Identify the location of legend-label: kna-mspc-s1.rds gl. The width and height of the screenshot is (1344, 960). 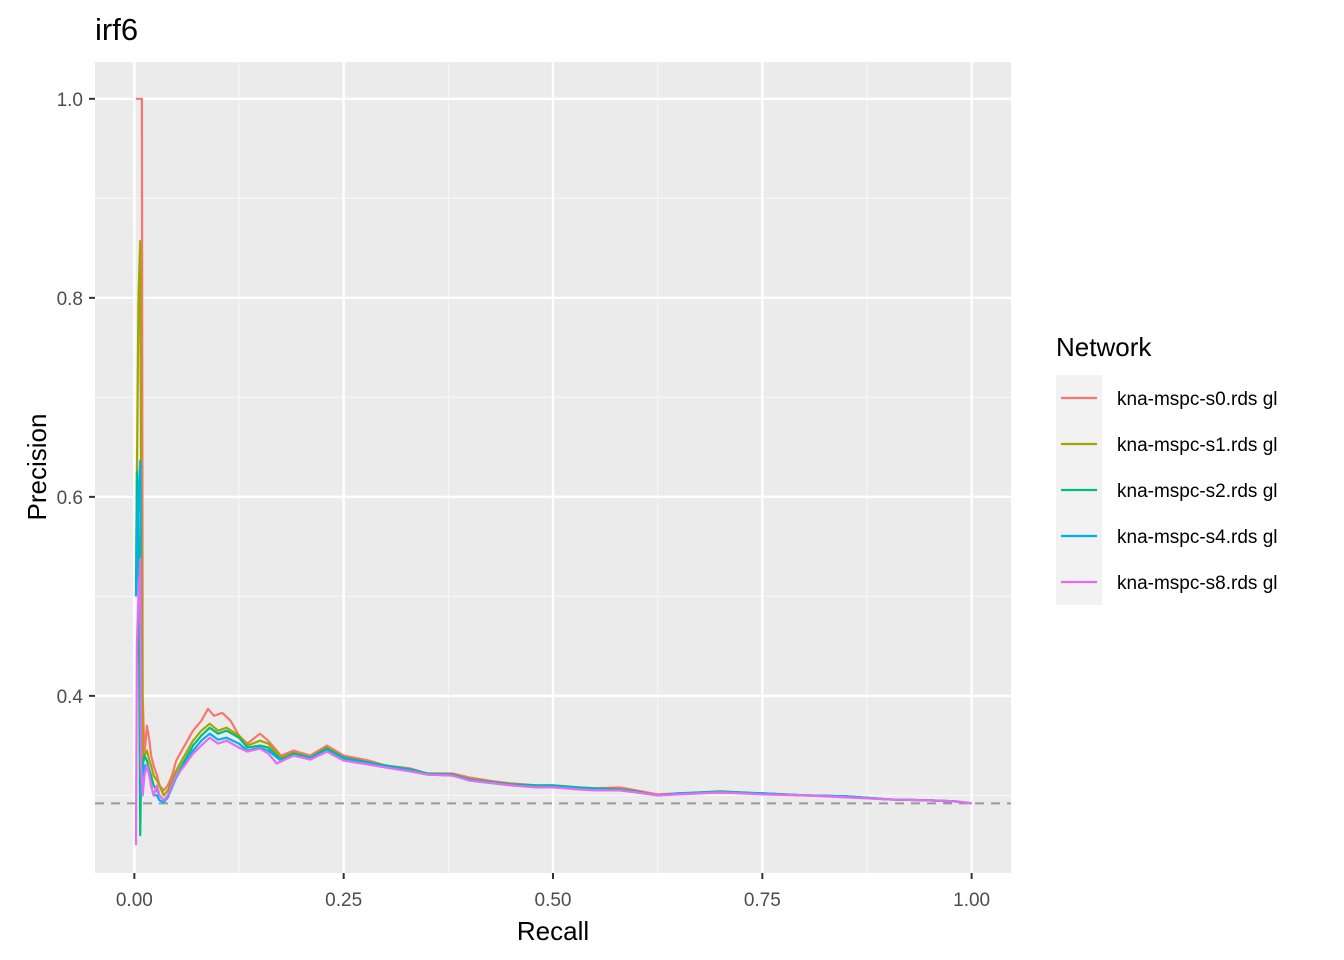
(1197, 445).